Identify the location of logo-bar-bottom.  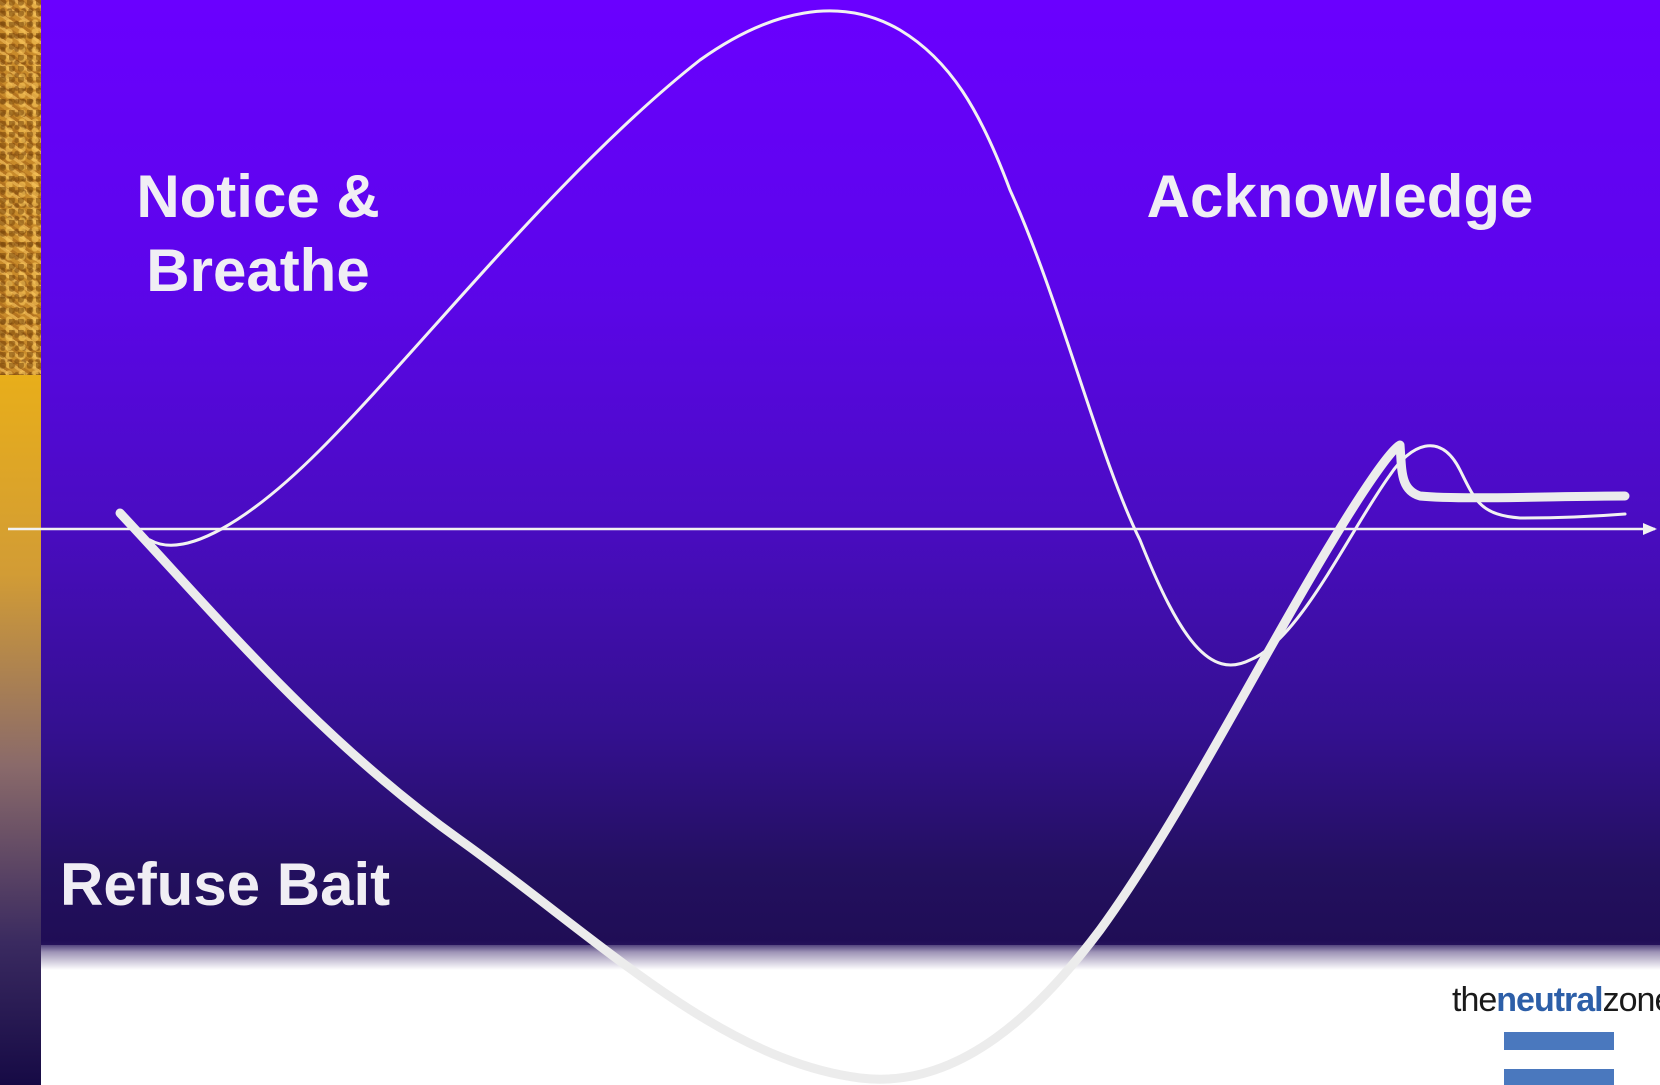
(1559, 1077).